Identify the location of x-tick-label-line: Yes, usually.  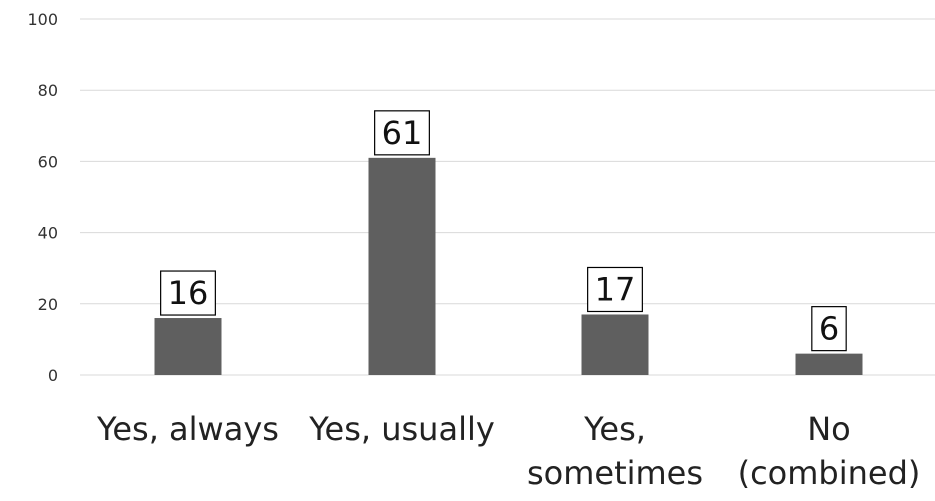
(401, 429).